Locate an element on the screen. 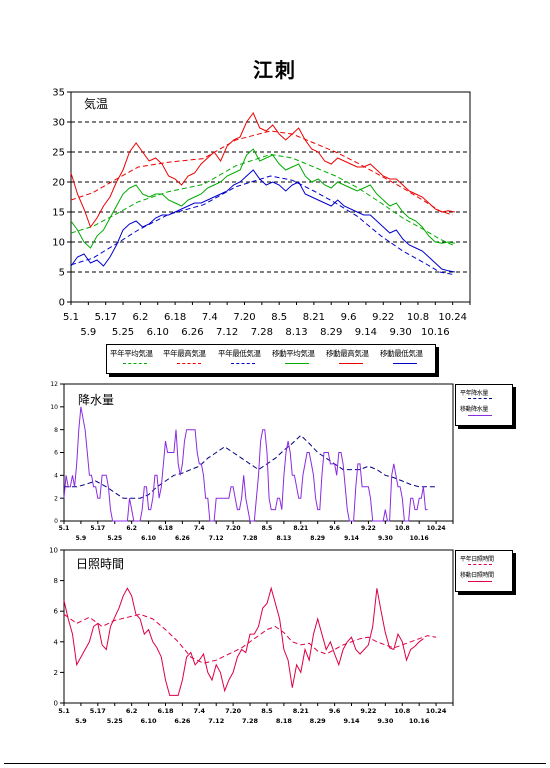 This screenshot has width=550, height=768. y-tick-label: 10 is located at coordinates (53, 550).